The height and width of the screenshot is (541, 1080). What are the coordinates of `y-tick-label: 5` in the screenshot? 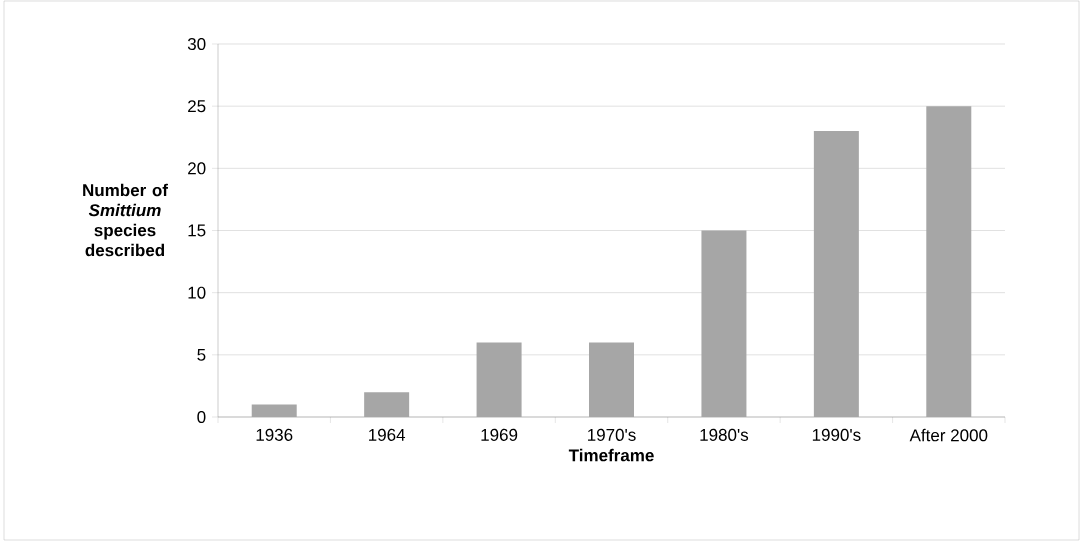 It's located at (201, 354).